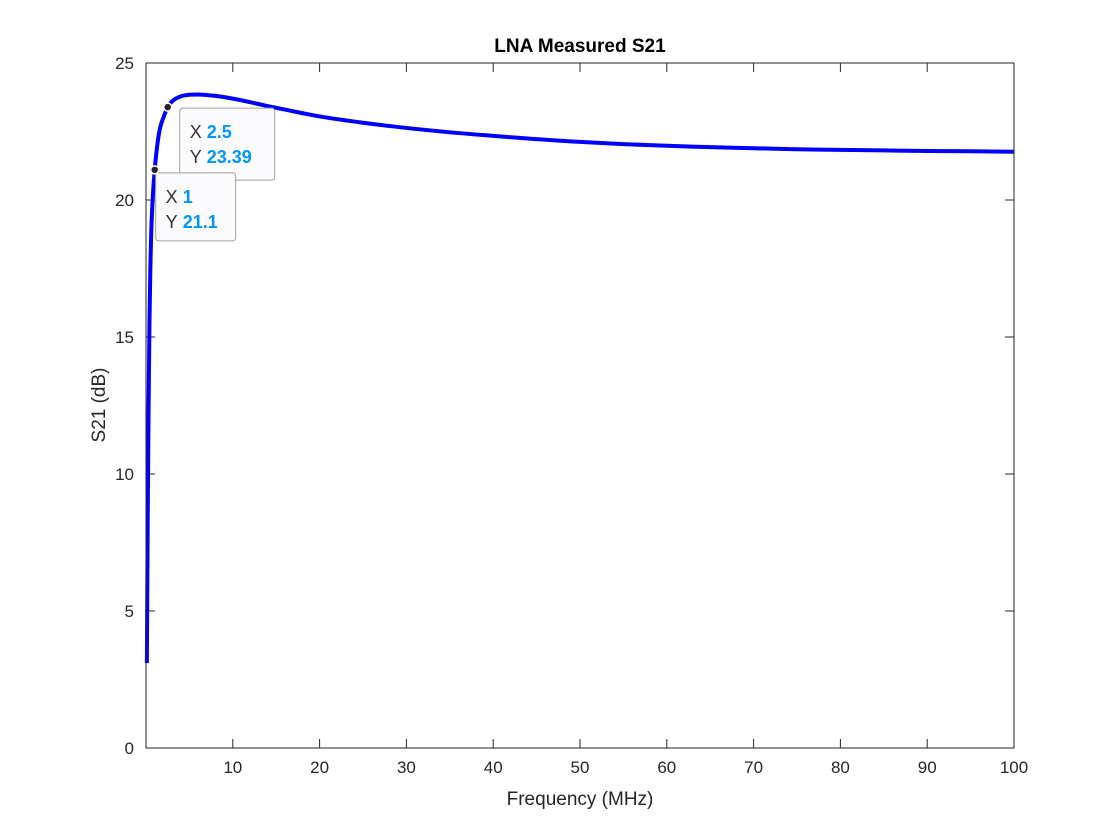 The height and width of the screenshot is (840, 1120). I want to click on y-tick-label: 20, so click(124, 200).